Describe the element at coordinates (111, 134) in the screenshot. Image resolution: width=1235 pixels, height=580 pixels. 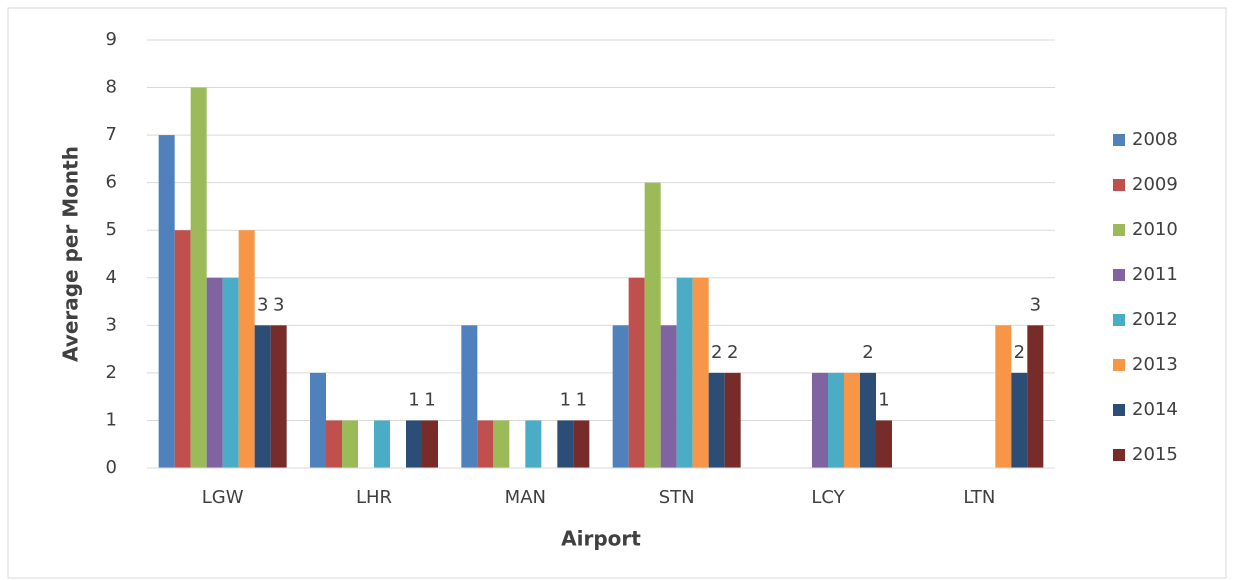
I see `y-tick-label: 7` at that location.